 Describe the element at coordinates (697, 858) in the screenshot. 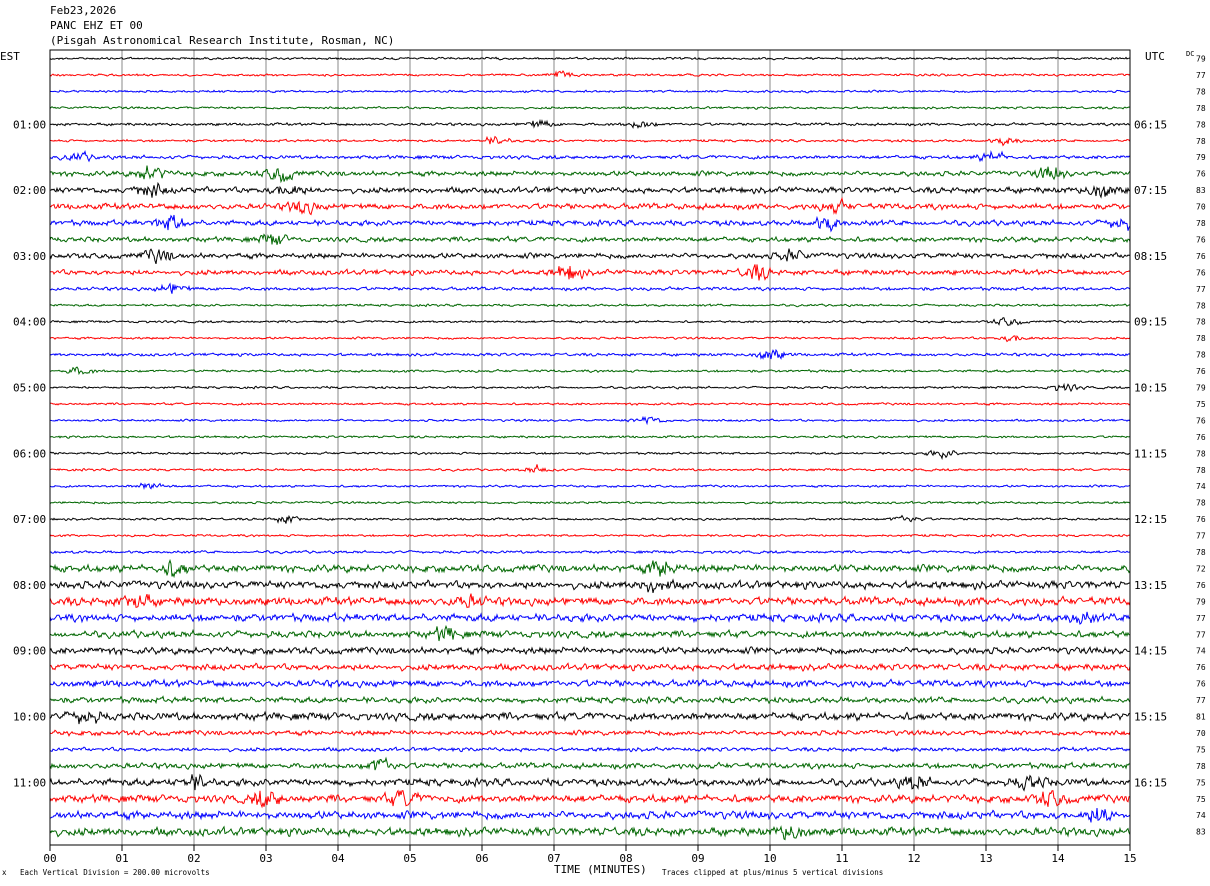

I see `x-tick-label: 09` at that location.